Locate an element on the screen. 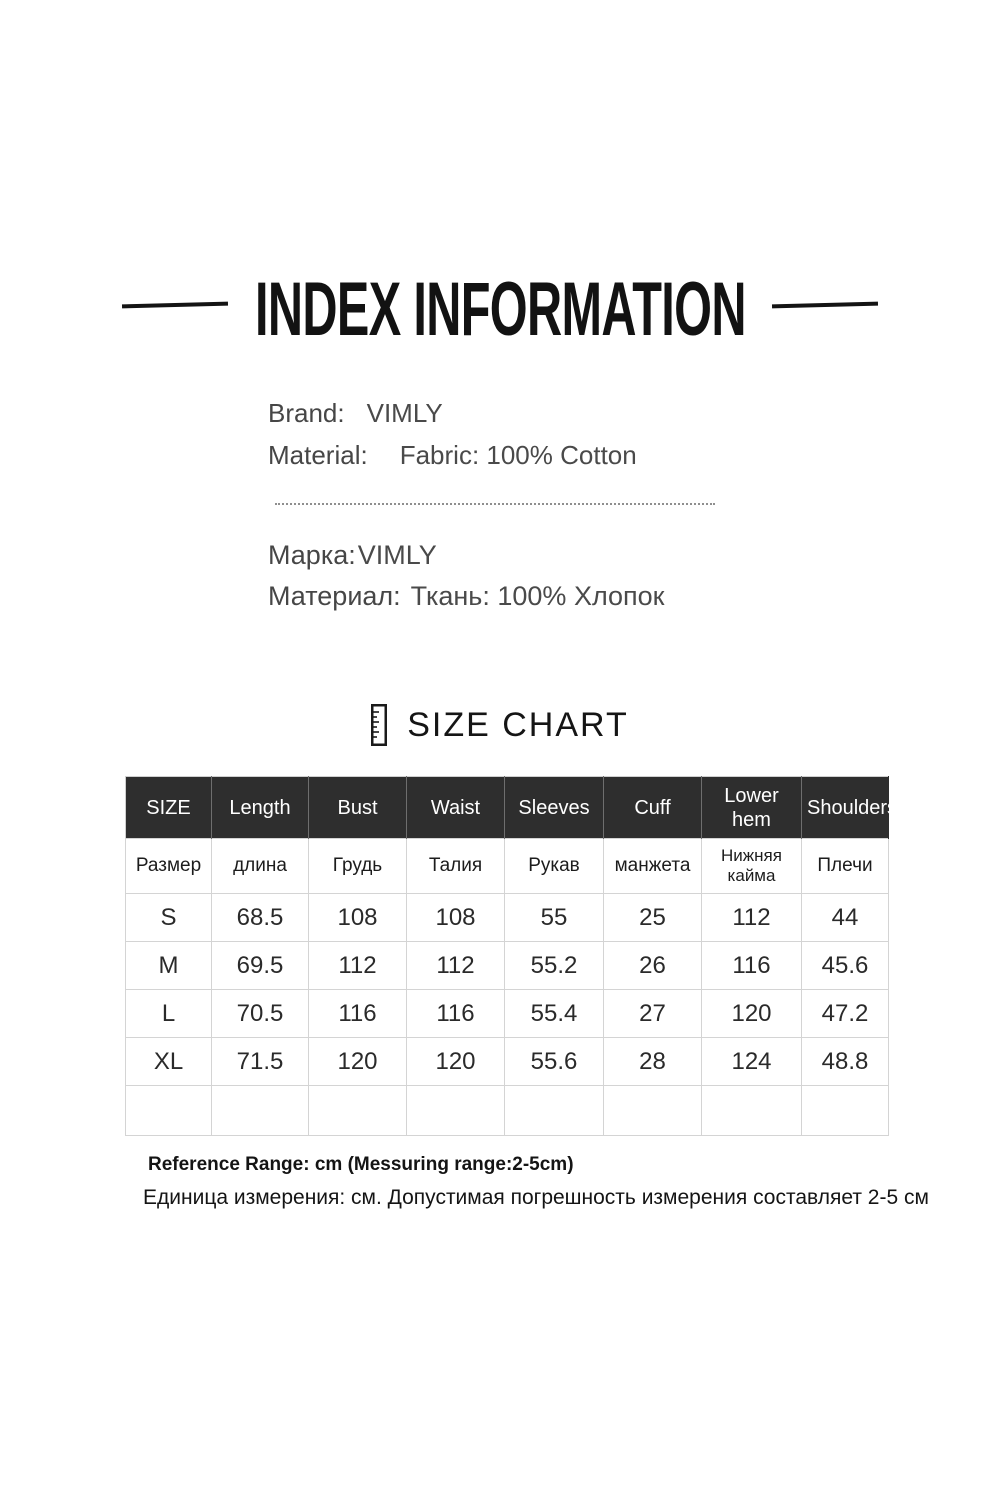  header-ru-sleeves: Рукав is located at coordinates (554, 866).